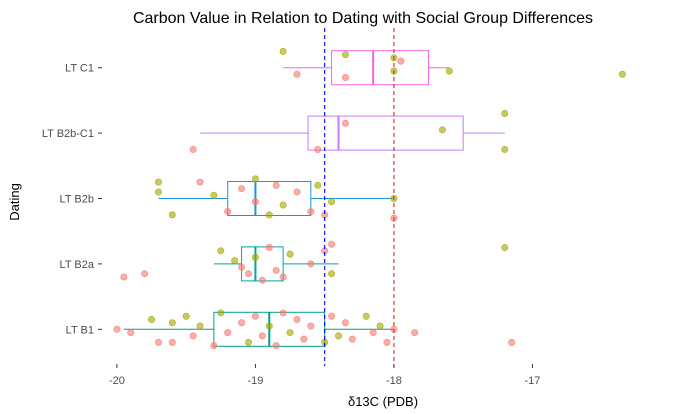  Describe the element at coordinates (532, 381) in the screenshot. I see `x-tick-label: -17` at that location.